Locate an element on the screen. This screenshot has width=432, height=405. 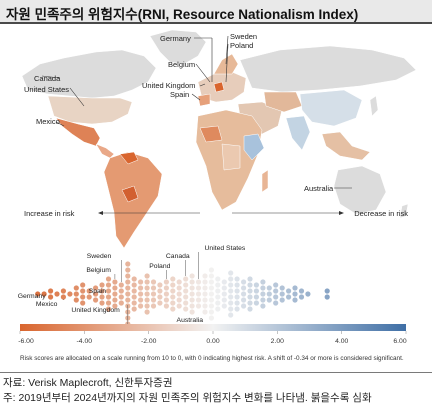
east-africa-shape is located at coordinates (254, 147).